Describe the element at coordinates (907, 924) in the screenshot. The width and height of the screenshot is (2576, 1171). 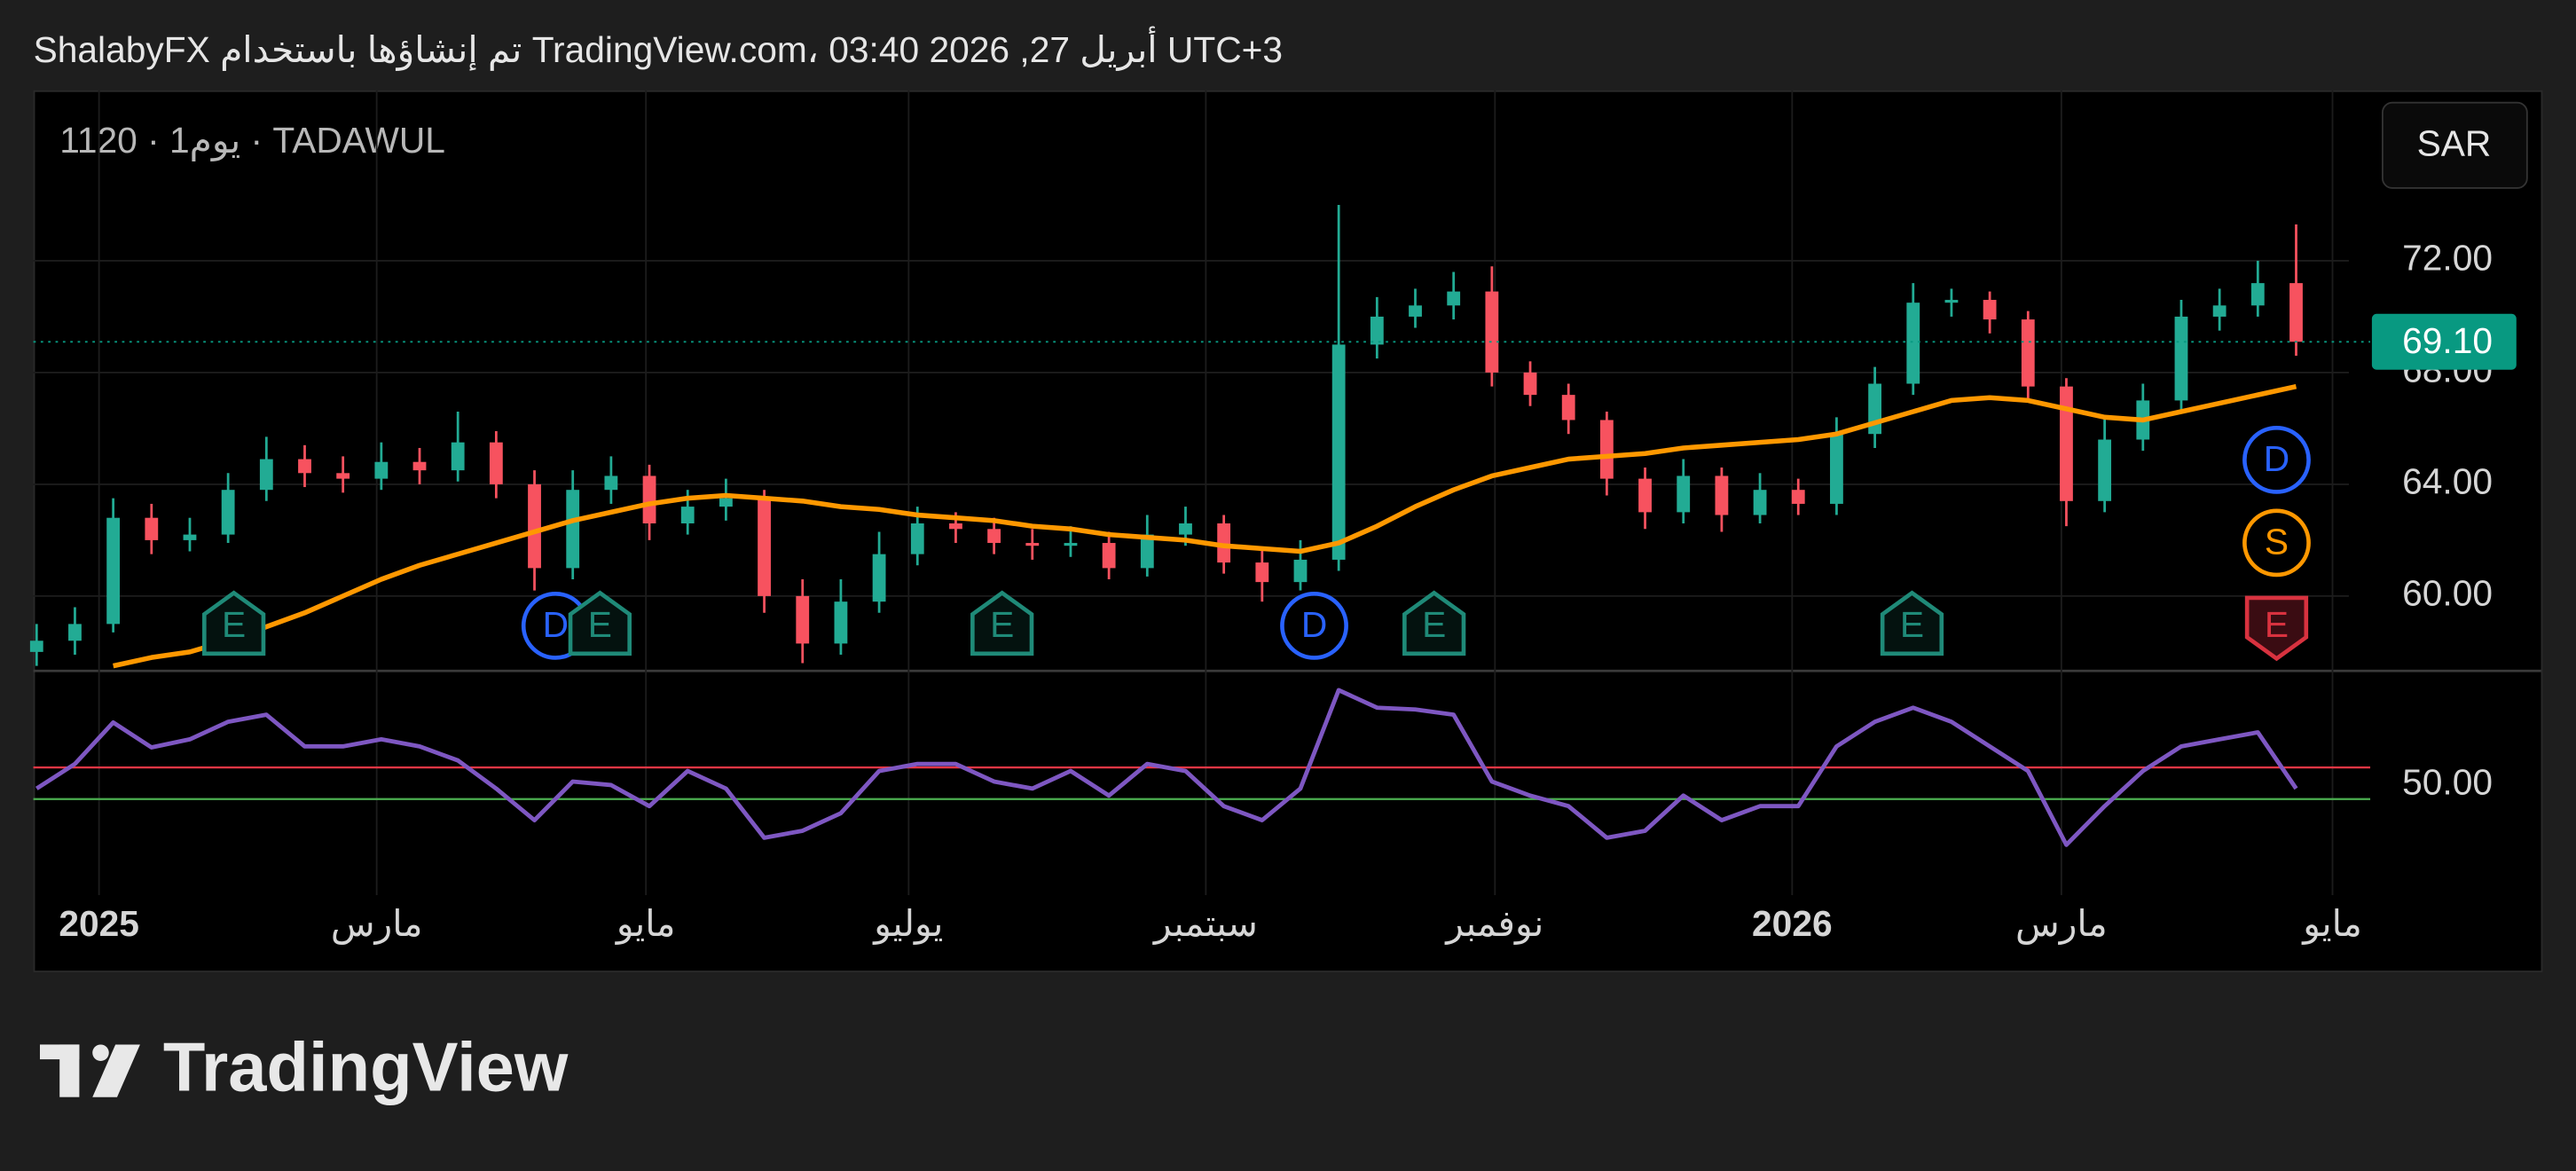
I see `x-tick-label: يوليو` at that location.